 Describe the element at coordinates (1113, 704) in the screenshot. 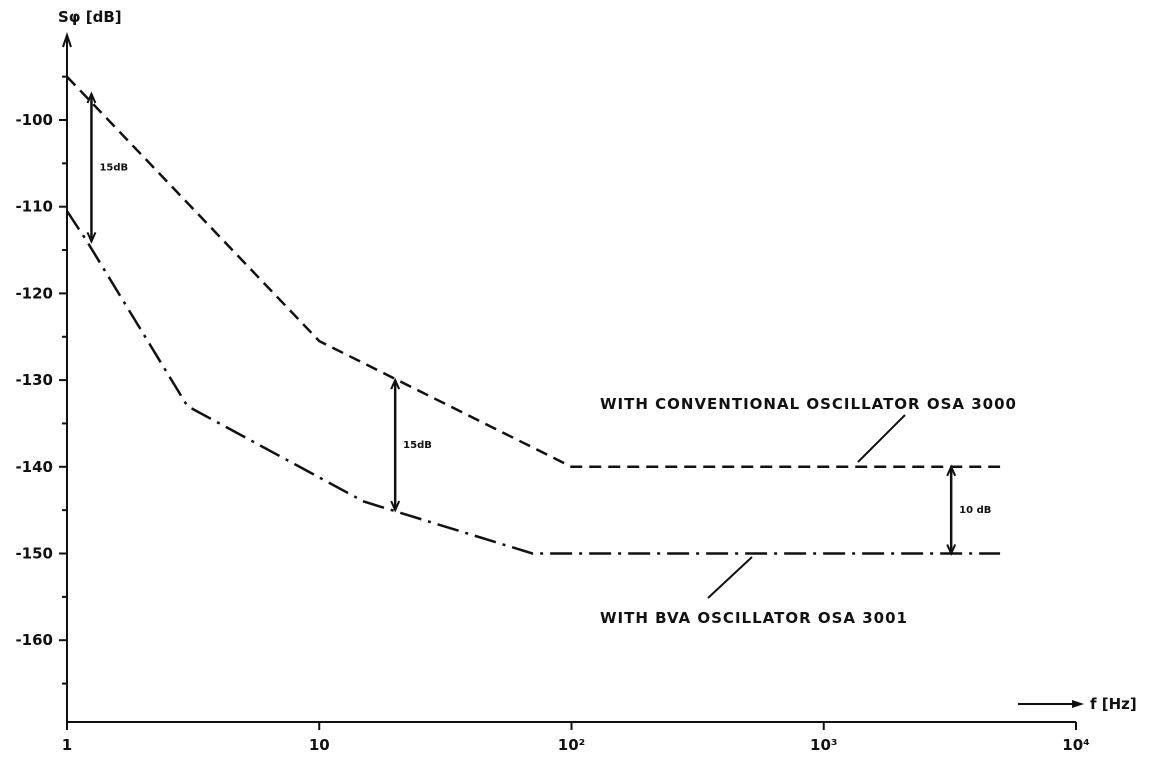

I see `x-axis-label: f [Hz]` at that location.